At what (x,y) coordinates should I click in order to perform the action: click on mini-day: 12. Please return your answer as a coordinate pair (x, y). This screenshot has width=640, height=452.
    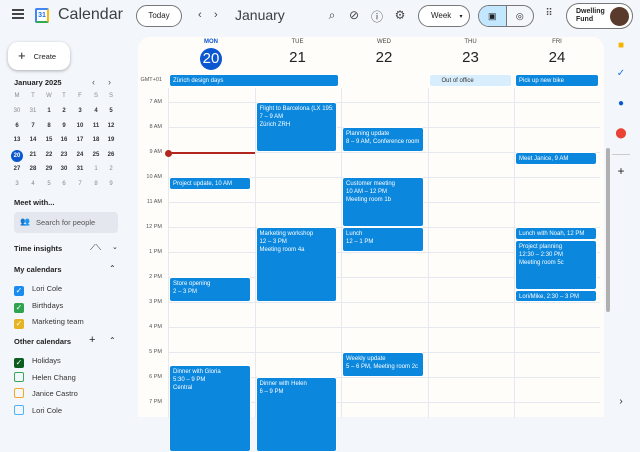
    Looking at the image, I should click on (111, 126).